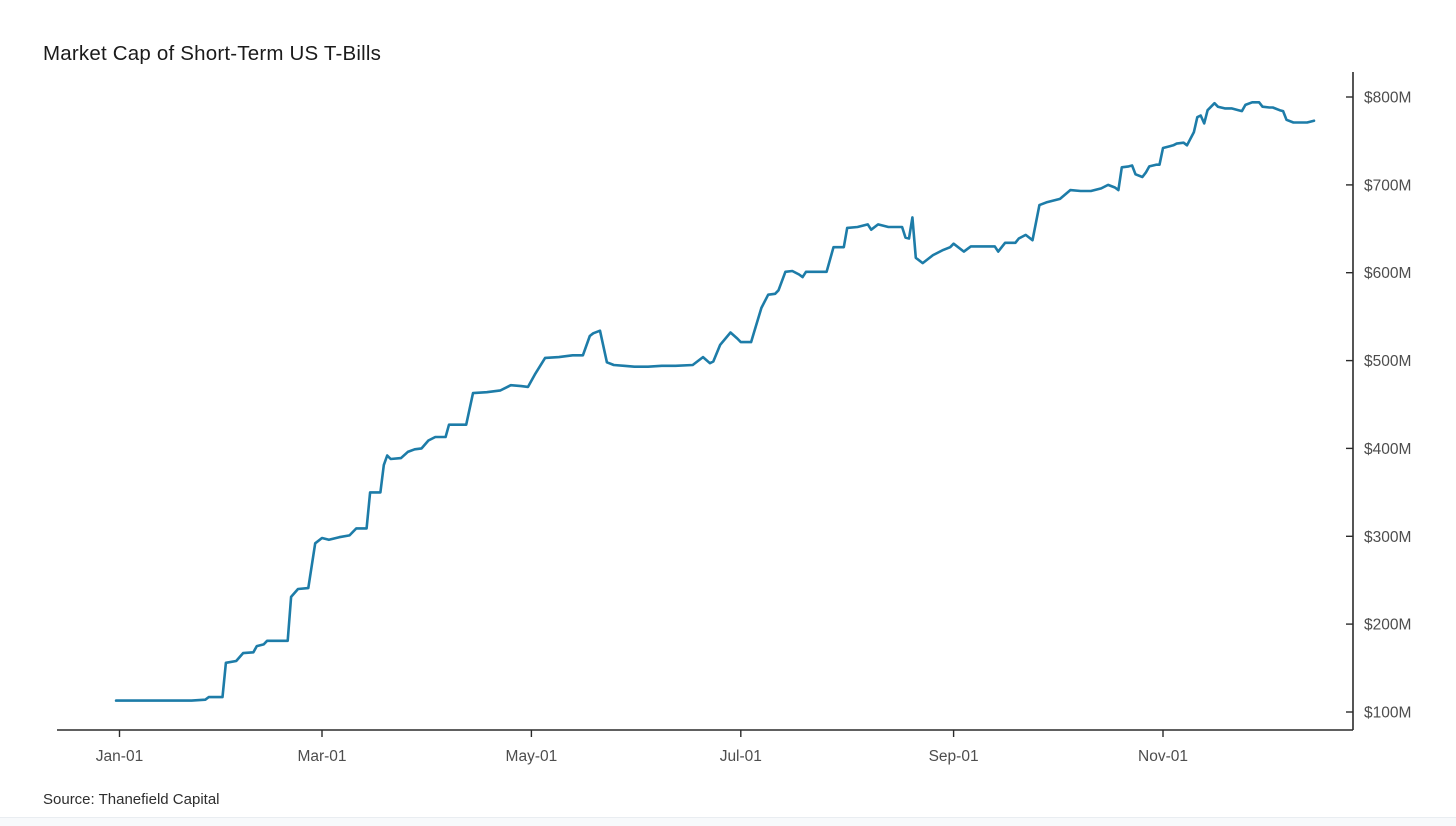  What do you see at coordinates (321, 756) in the screenshot?
I see `x-tick-label: Mar-01` at bounding box center [321, 756].